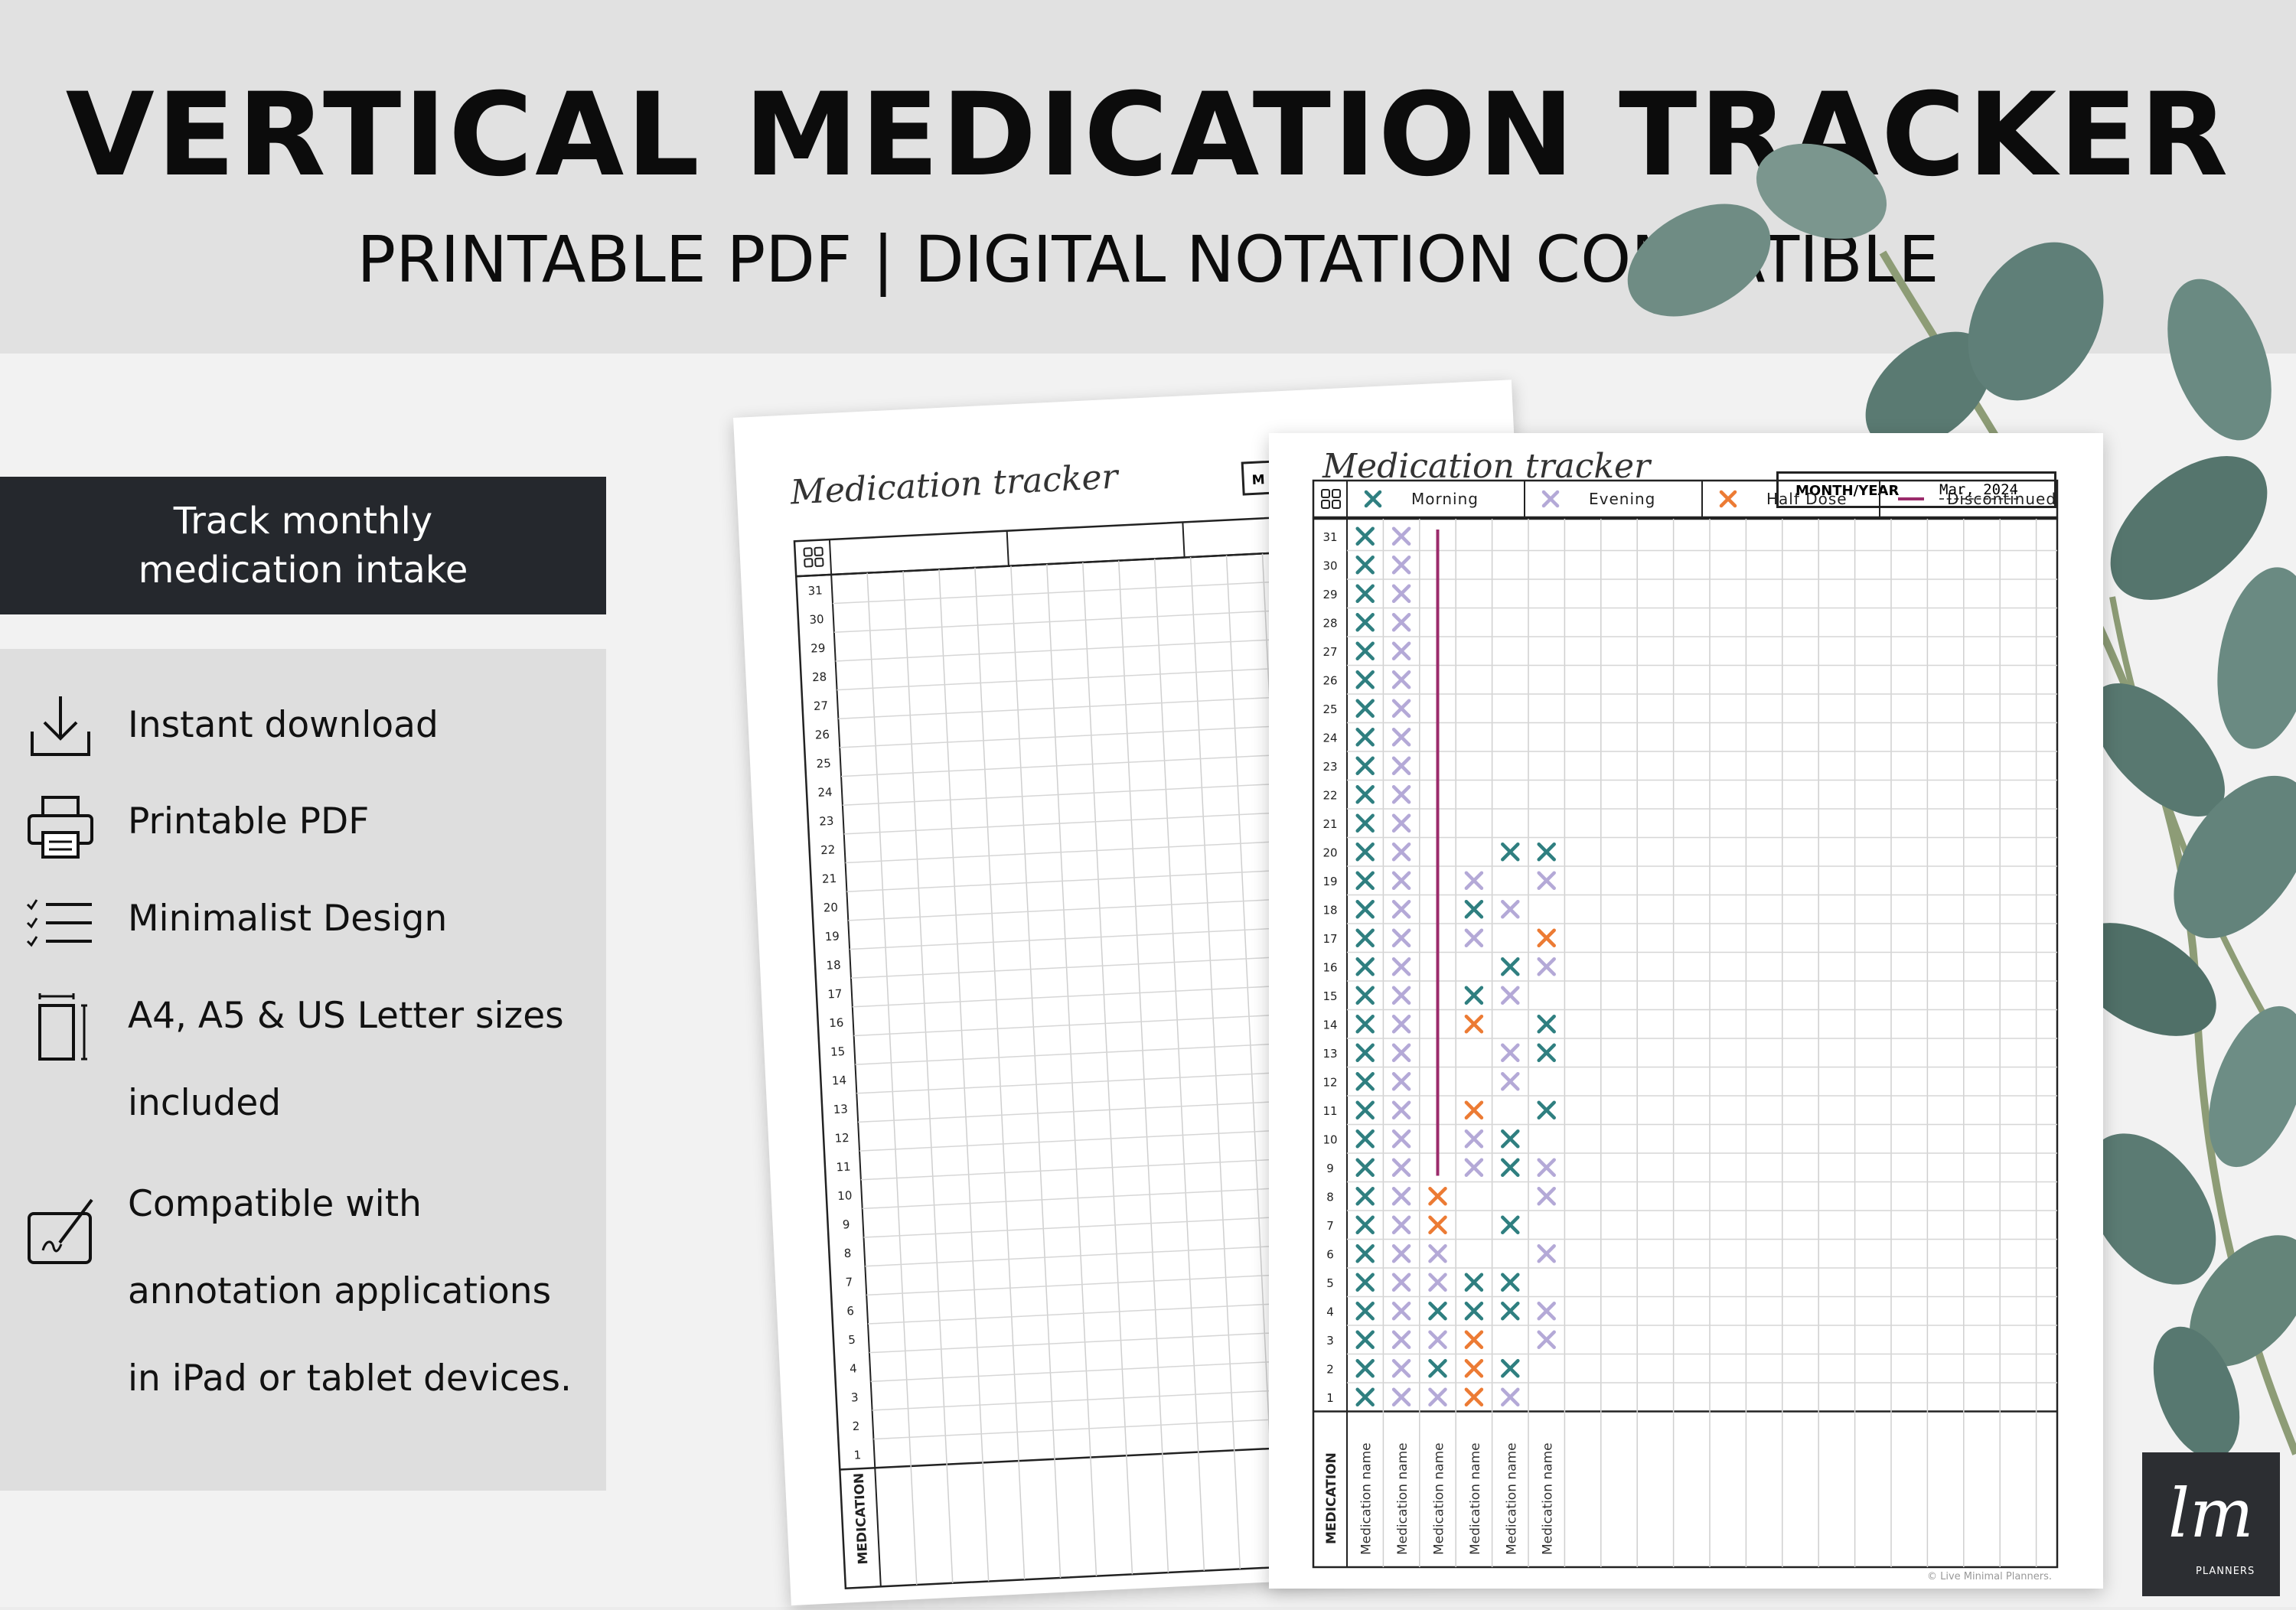 The height and width of the screenshot is (1610, 2296). I want to click on legend-label: Discontinued, so click(2001, 499).